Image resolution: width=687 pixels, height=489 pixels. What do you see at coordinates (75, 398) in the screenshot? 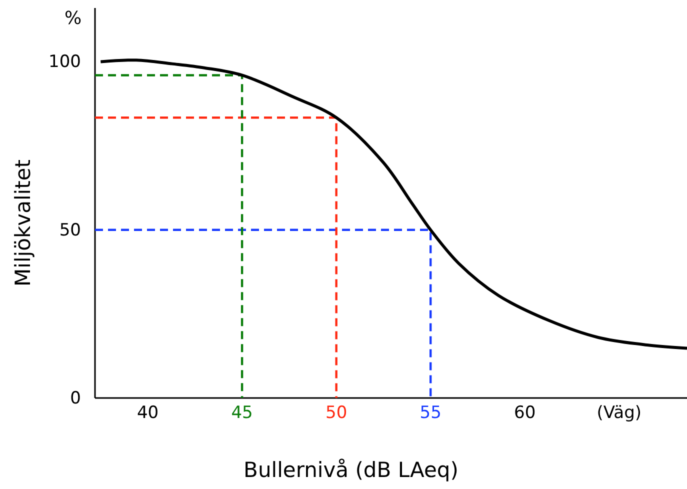
I see `y-tick-label: 0` at bounding box center [75, 398].